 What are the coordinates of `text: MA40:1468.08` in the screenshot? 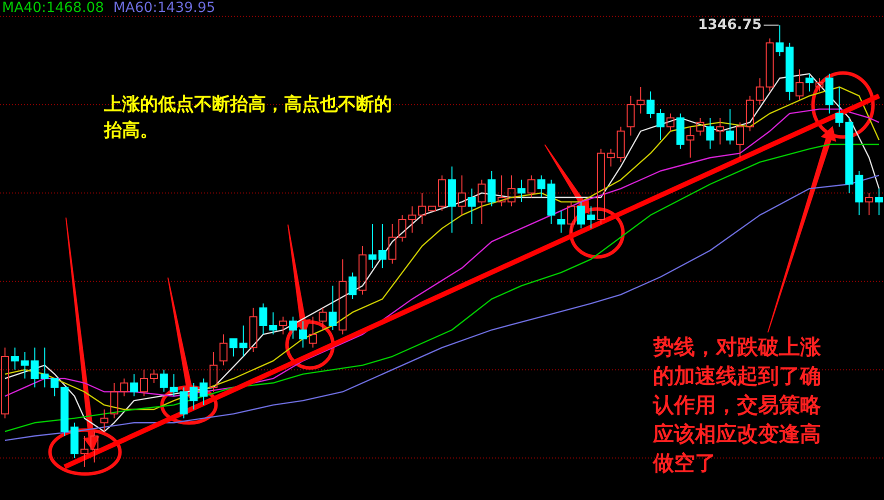 It's located at (53, 8).